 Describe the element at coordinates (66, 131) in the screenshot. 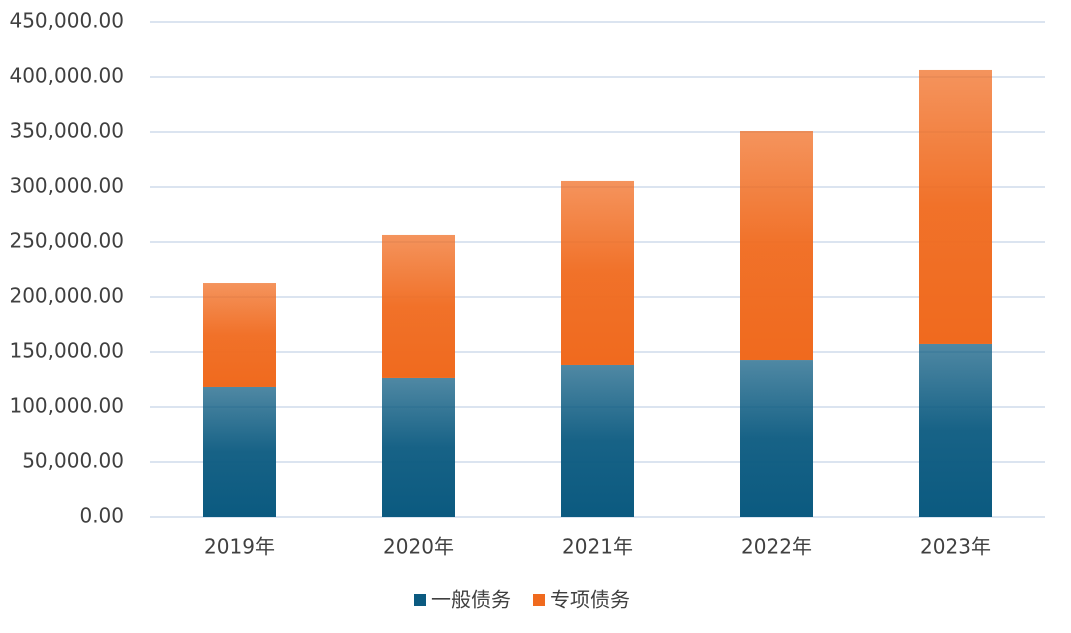

I see `y-tick-label: 350,000.00` at that location.